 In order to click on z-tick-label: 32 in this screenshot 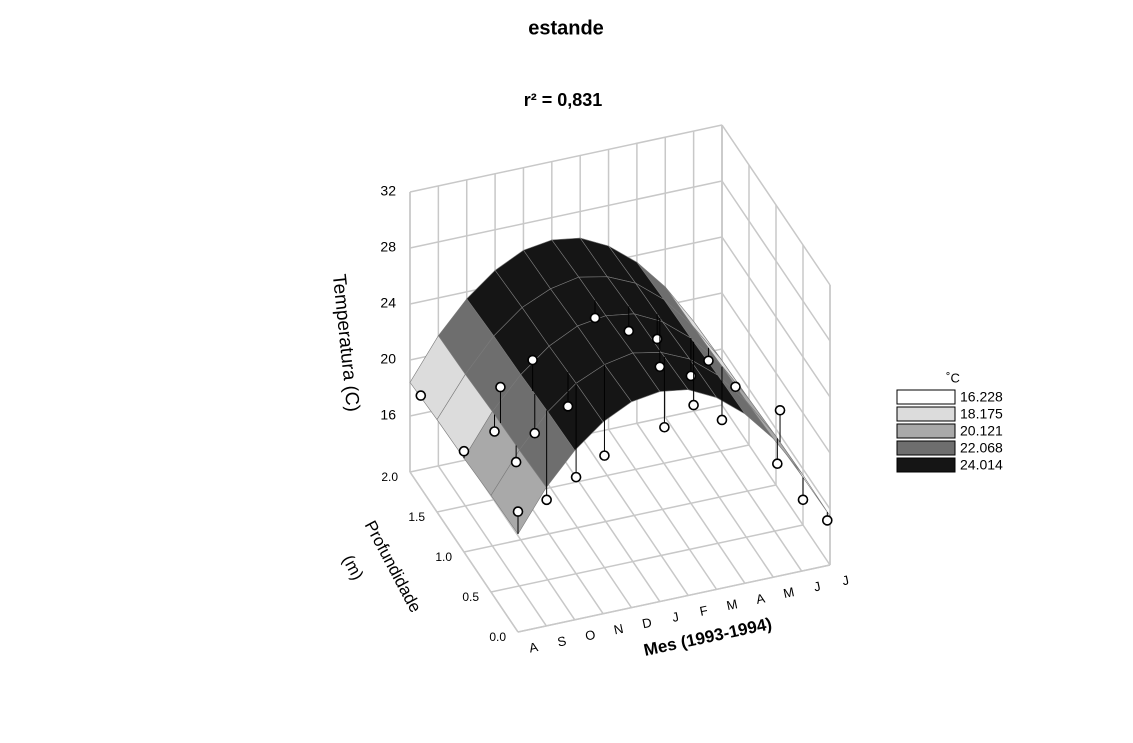, I will do `click(388, 191)`.